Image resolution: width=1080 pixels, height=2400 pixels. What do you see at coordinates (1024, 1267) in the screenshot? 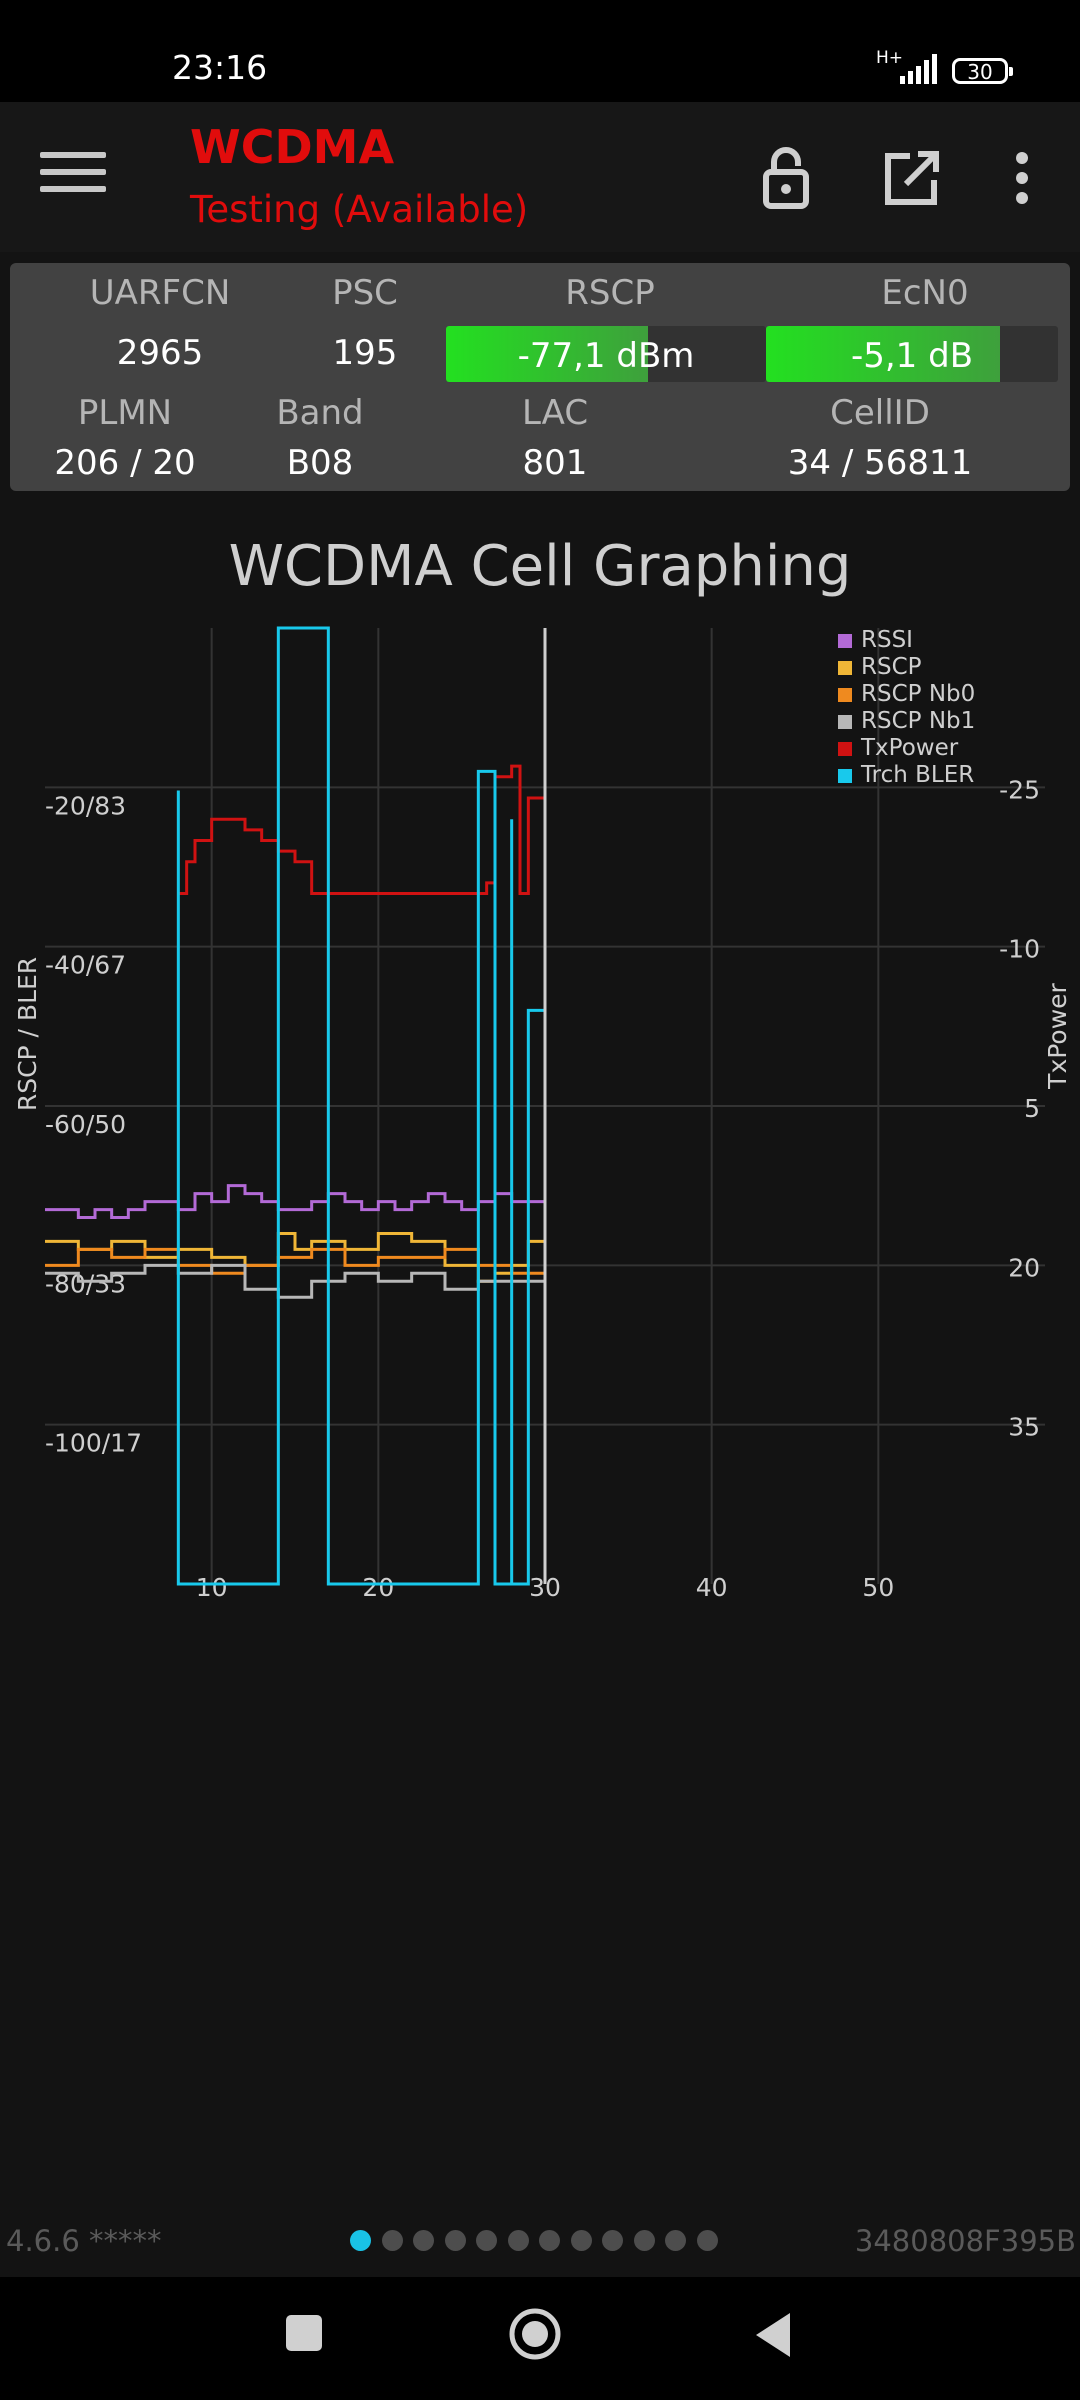
I see `y2-tick-label: 20` at bounding box center [1024, 1267].